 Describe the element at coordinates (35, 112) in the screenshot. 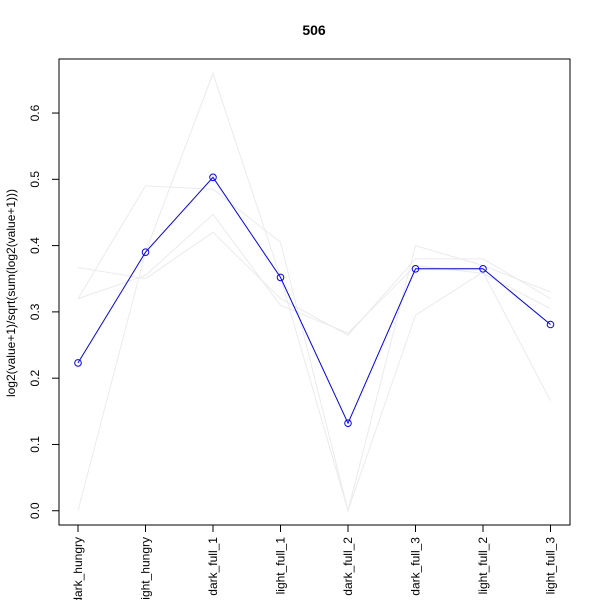

I see `y-tick-label: 0.6` at that location.